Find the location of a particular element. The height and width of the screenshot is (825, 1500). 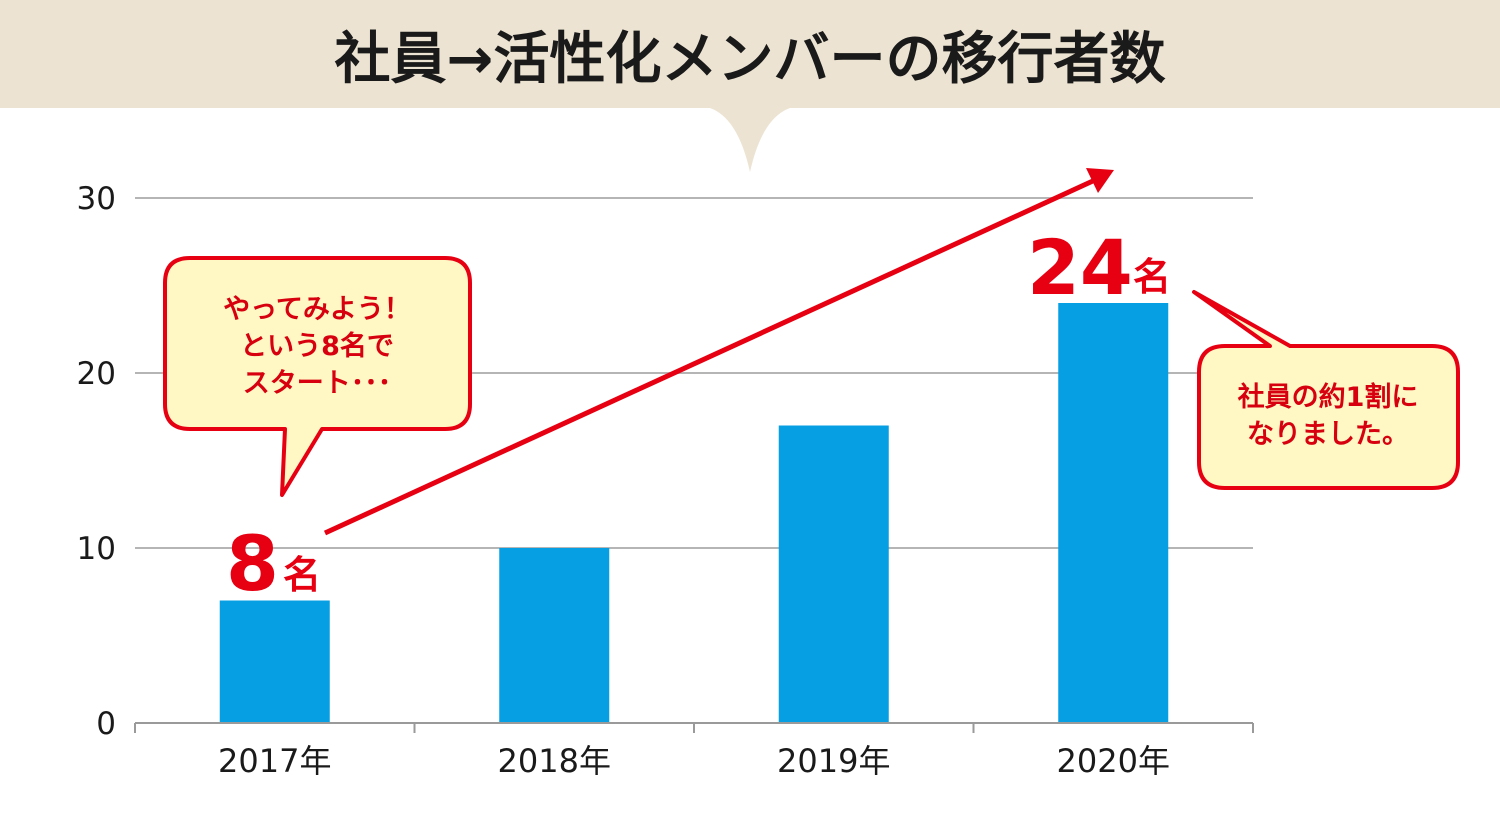

y-tick-label: 20 is located at coordinates (96, 374).